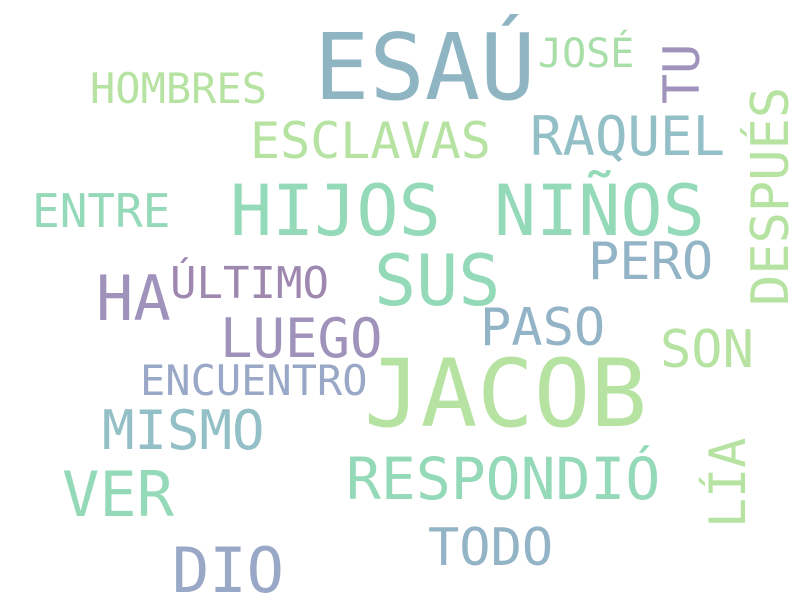  I want to click on word-son: SON, so click(707, 350).